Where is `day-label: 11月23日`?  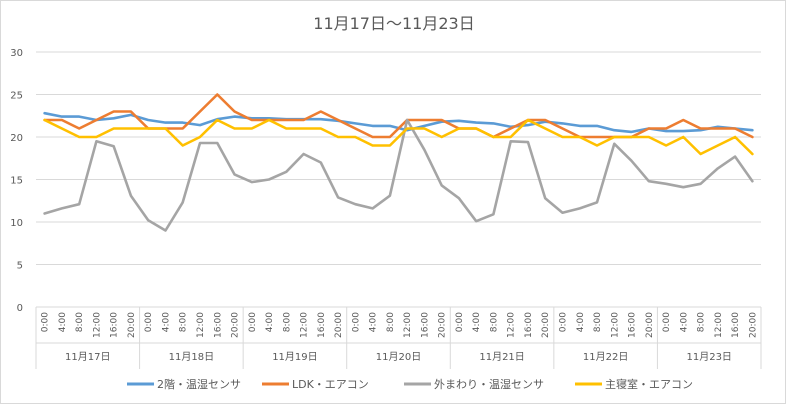 day-label: 11月23日 is located at coordinates (708, 357).